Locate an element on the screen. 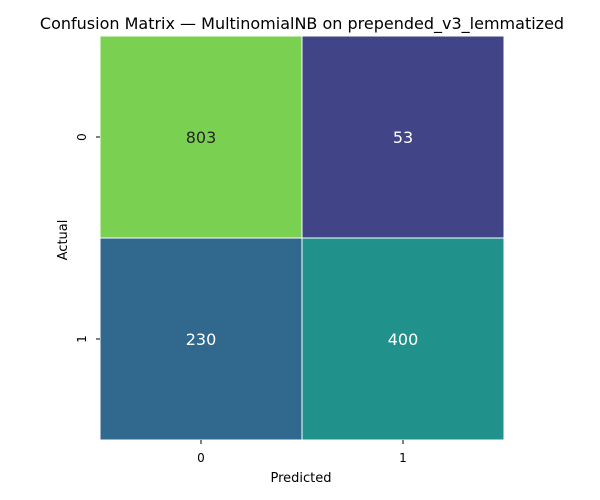 Image resolution: width=600 pixels, height=500 pixels. y-axis-label: Actual is located at coordinates (63, 240).